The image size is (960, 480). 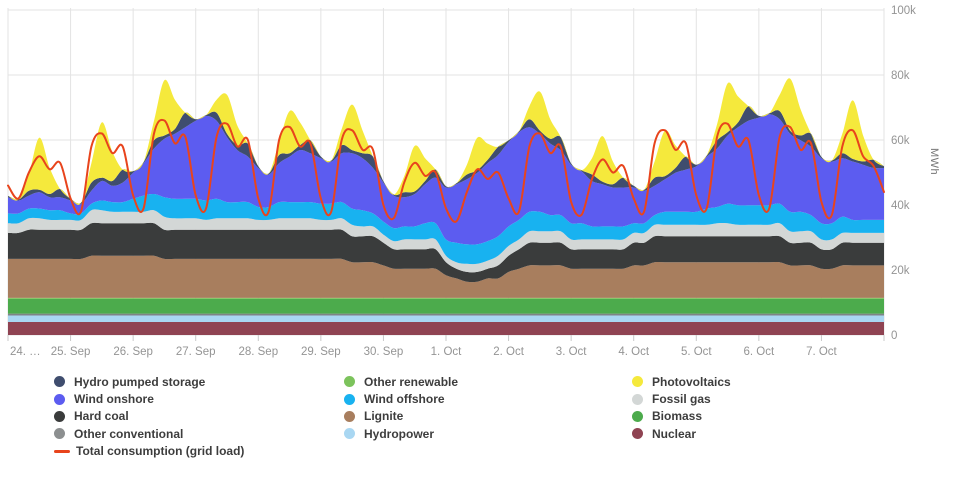 I want to click on y-axis-labels: 0 20k 40k 60k 80k 100k, so click(x=903, y=173).